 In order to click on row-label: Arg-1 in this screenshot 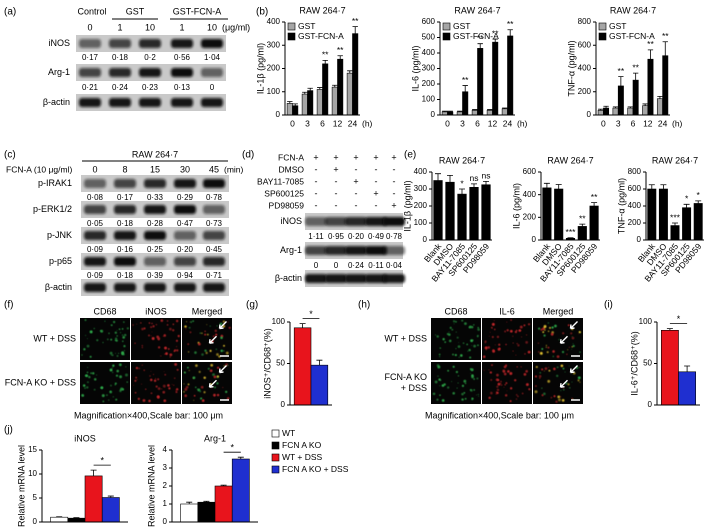, I will do `click(291, 250)`.